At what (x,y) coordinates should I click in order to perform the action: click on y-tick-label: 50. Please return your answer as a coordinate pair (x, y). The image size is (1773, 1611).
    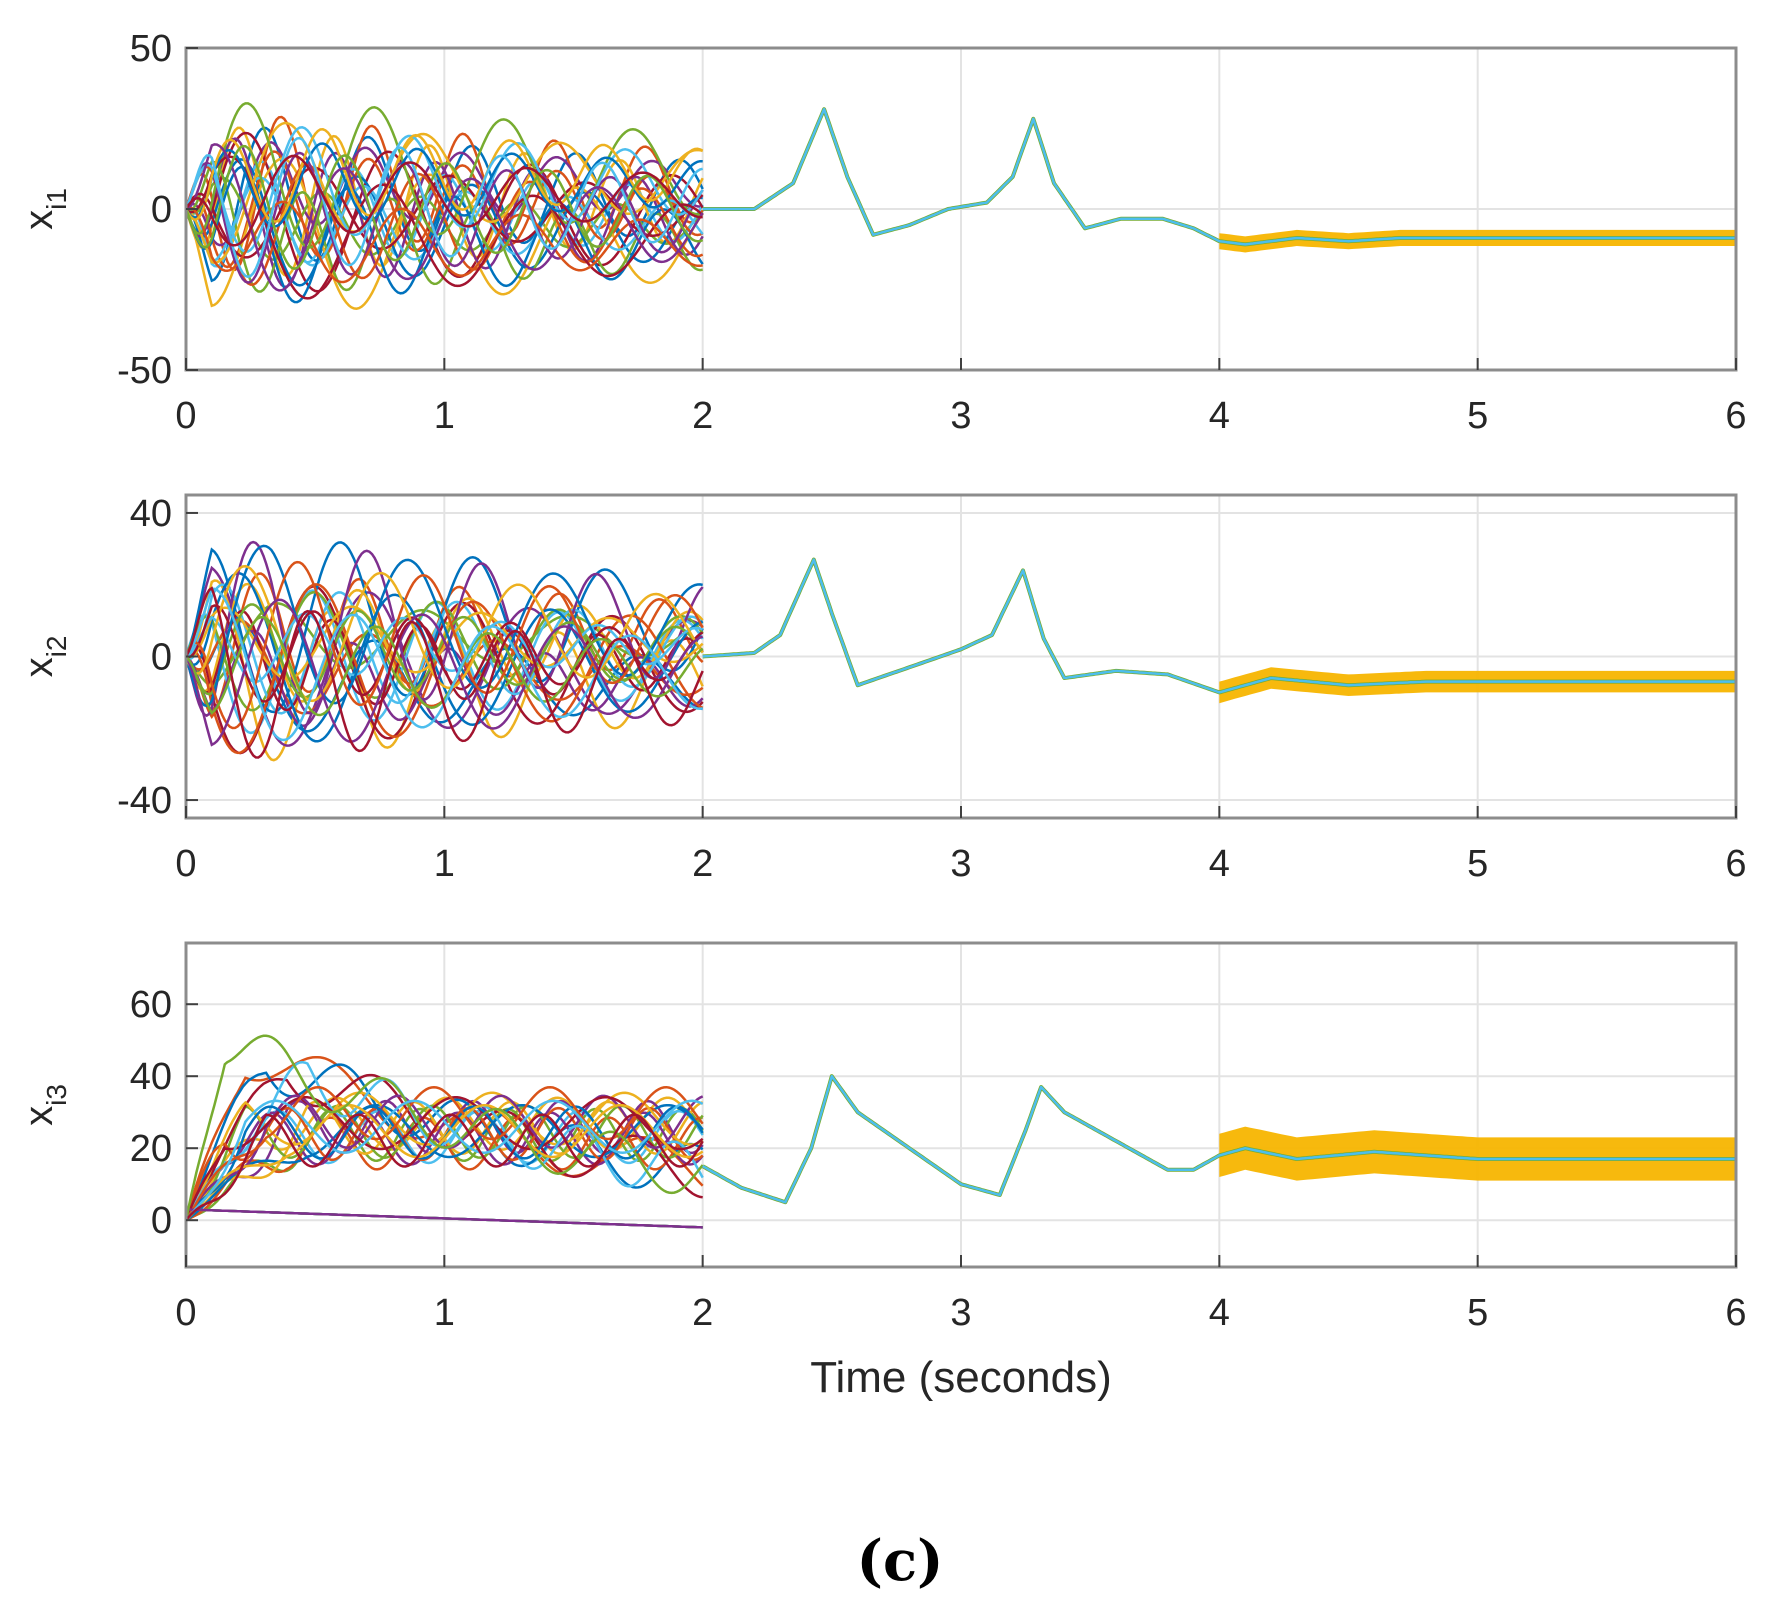
    Looking at the image, I should click on (151, 49).